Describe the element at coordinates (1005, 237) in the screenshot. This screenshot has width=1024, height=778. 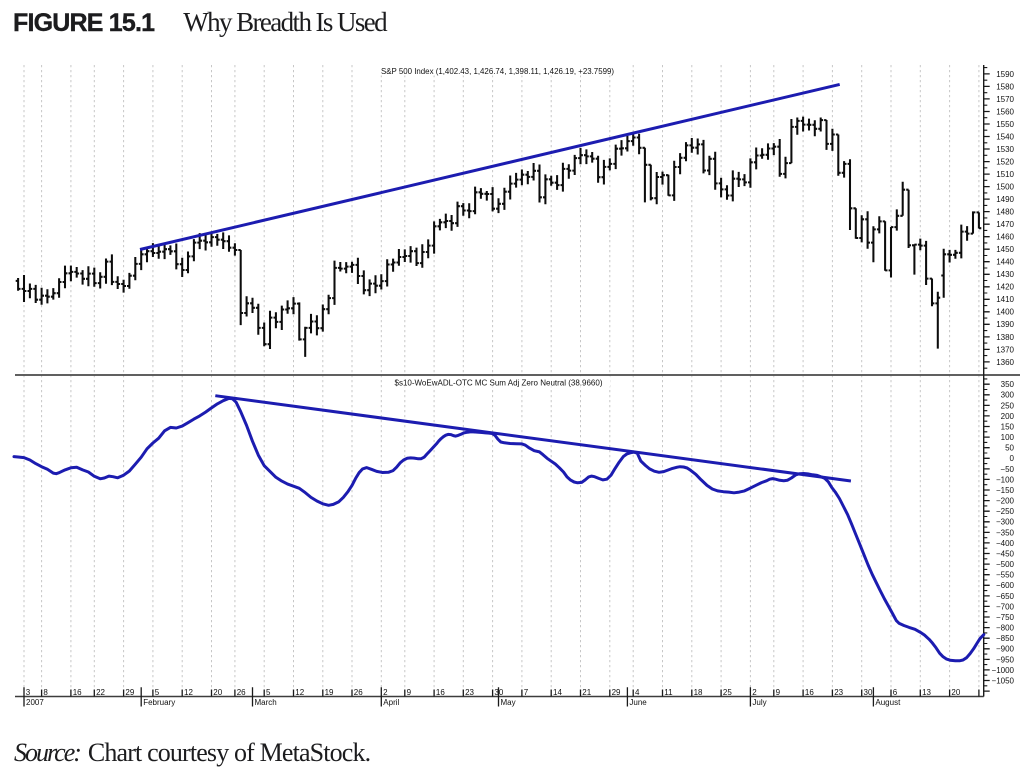
I see `svg-text: 1460` at that location.